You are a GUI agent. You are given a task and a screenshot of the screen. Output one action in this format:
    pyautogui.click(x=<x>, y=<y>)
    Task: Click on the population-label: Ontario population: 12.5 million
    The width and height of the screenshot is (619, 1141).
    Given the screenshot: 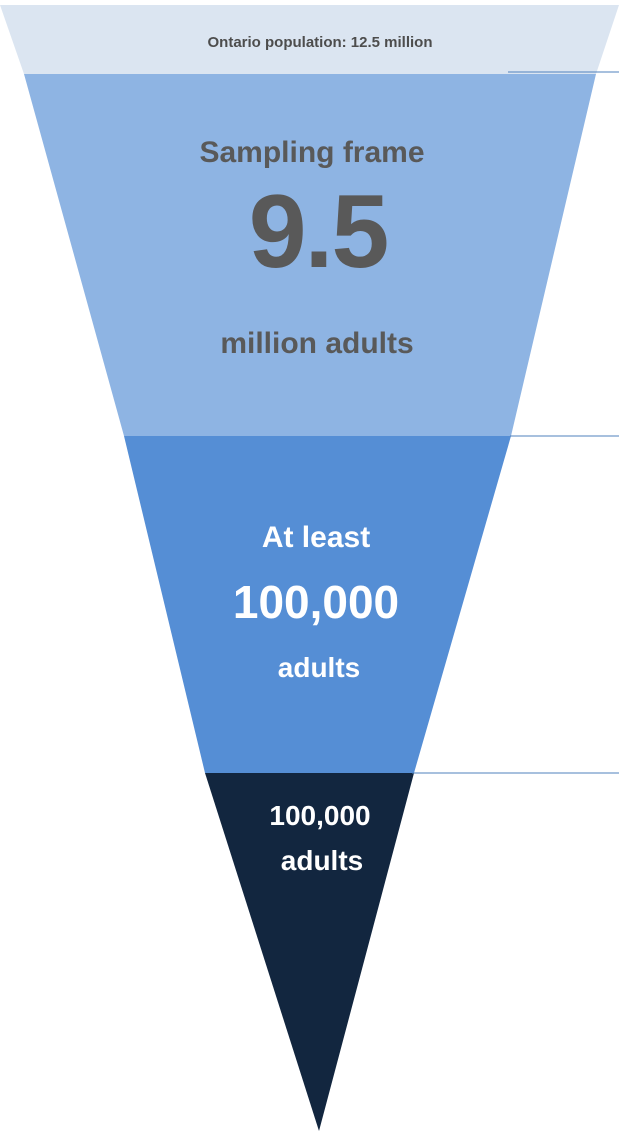 What is the action you would take?
    pyautogui.click(x=320, y=42)
    